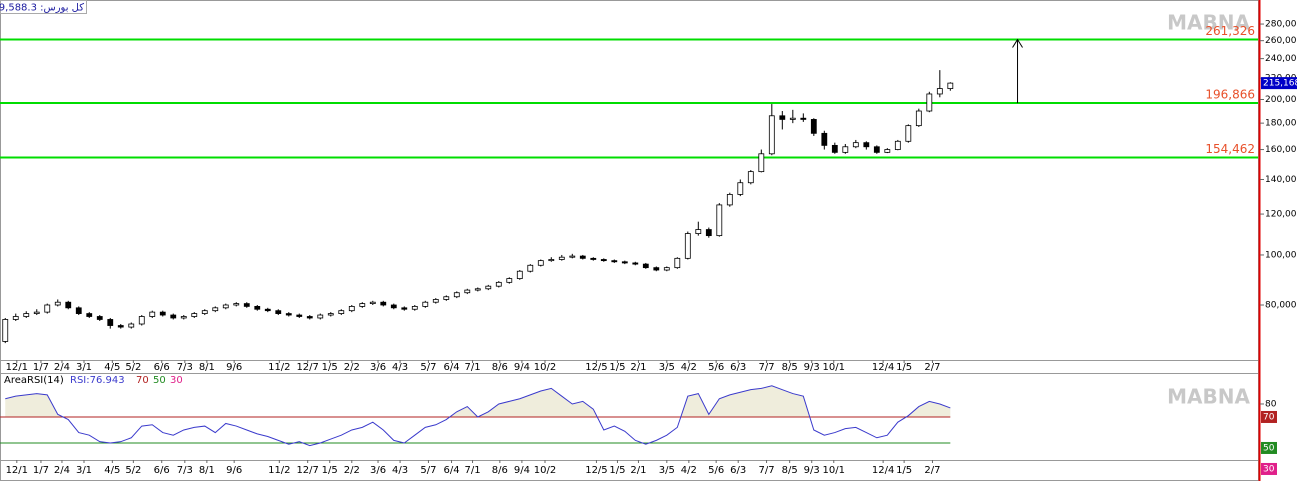  What do you see at coordinates (1230, 31) in the screenshot?
I see `level-label: 261,326` at bounding box center [1230, 31].